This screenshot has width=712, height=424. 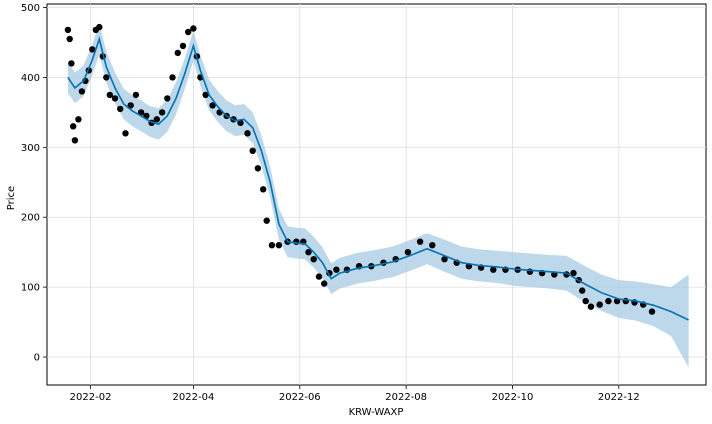 I want to click on x-tick-label: 2022-10, so click(x=513, y=397).